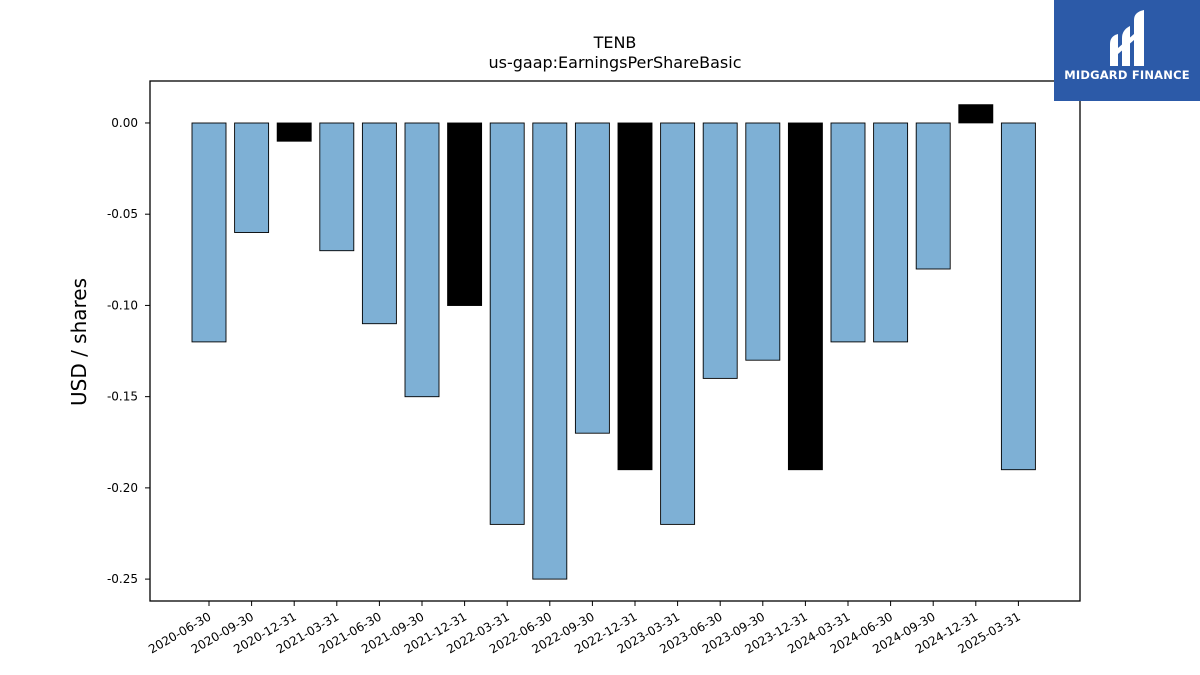 This screenshot has height=675, width=1200. What do you see at coordinates (122, 397) in the screenshot?
I see `y-tick-label: -0.15` at bounding box center [122, 397].